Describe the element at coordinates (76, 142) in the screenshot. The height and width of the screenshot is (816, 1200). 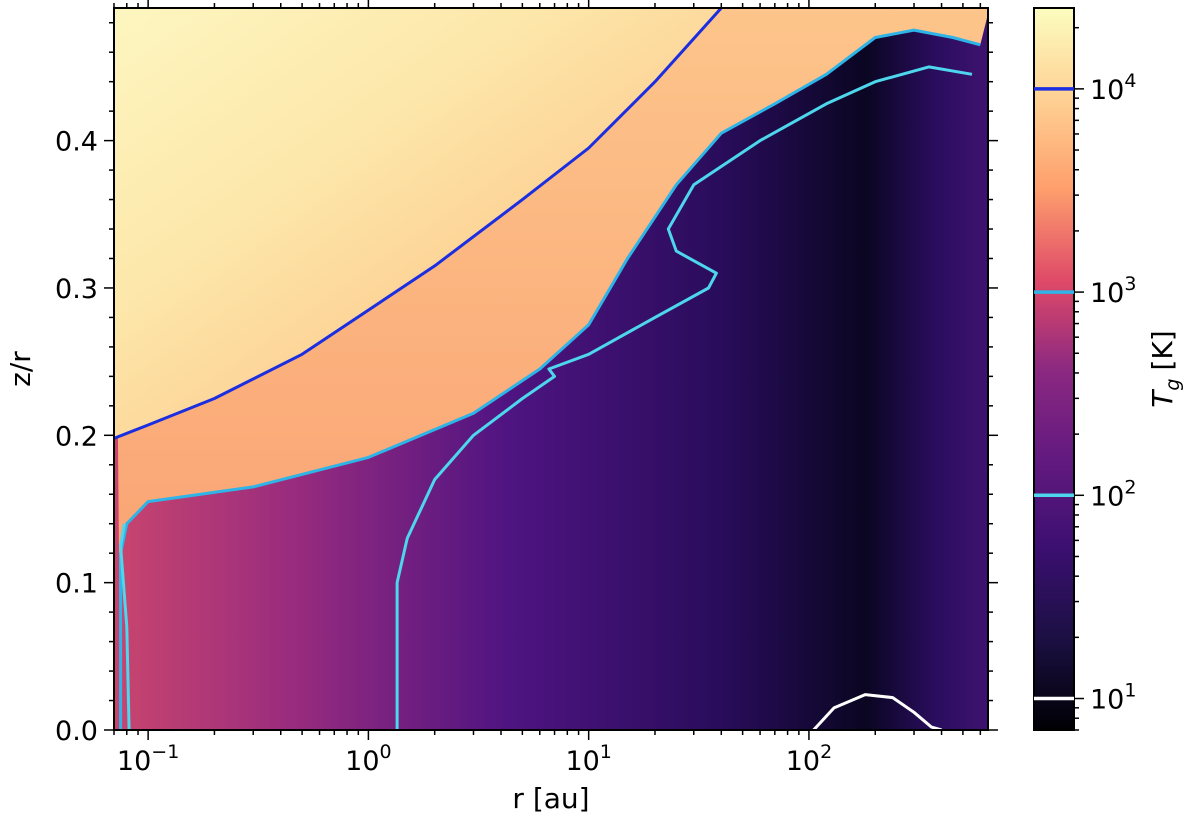
I see `y-tick-label: 0.4` at that location.